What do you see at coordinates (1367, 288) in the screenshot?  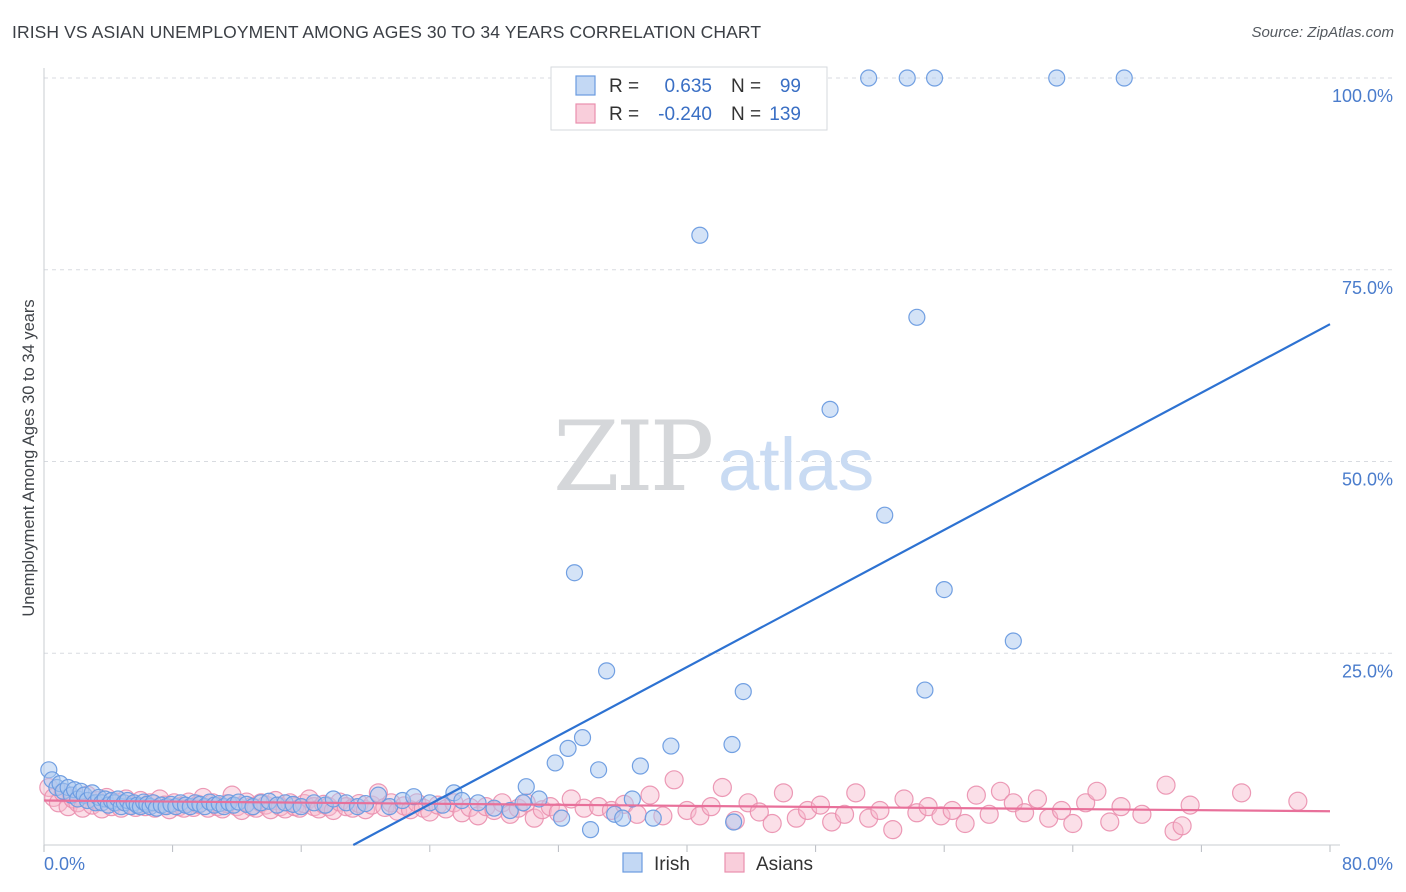 I see `y-tick-label-2: 75.0%` at bounding box center [1367, 288].